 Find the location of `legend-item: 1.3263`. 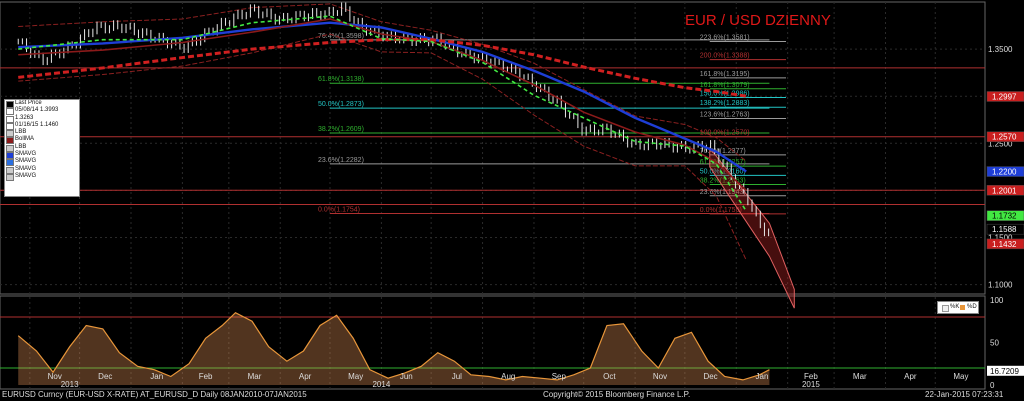

legend-item: 1.3263 is located at coordinates (42, 118).